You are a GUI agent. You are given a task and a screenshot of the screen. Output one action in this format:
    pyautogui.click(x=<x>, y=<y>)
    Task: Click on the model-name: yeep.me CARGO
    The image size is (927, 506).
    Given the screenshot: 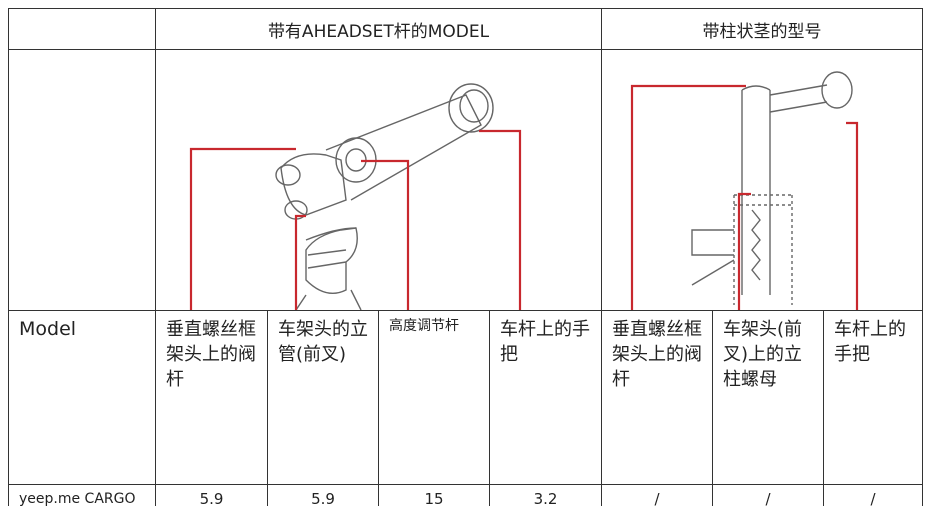 What is the action you would take?
    pyautogui.click(x=82, y=495)
    